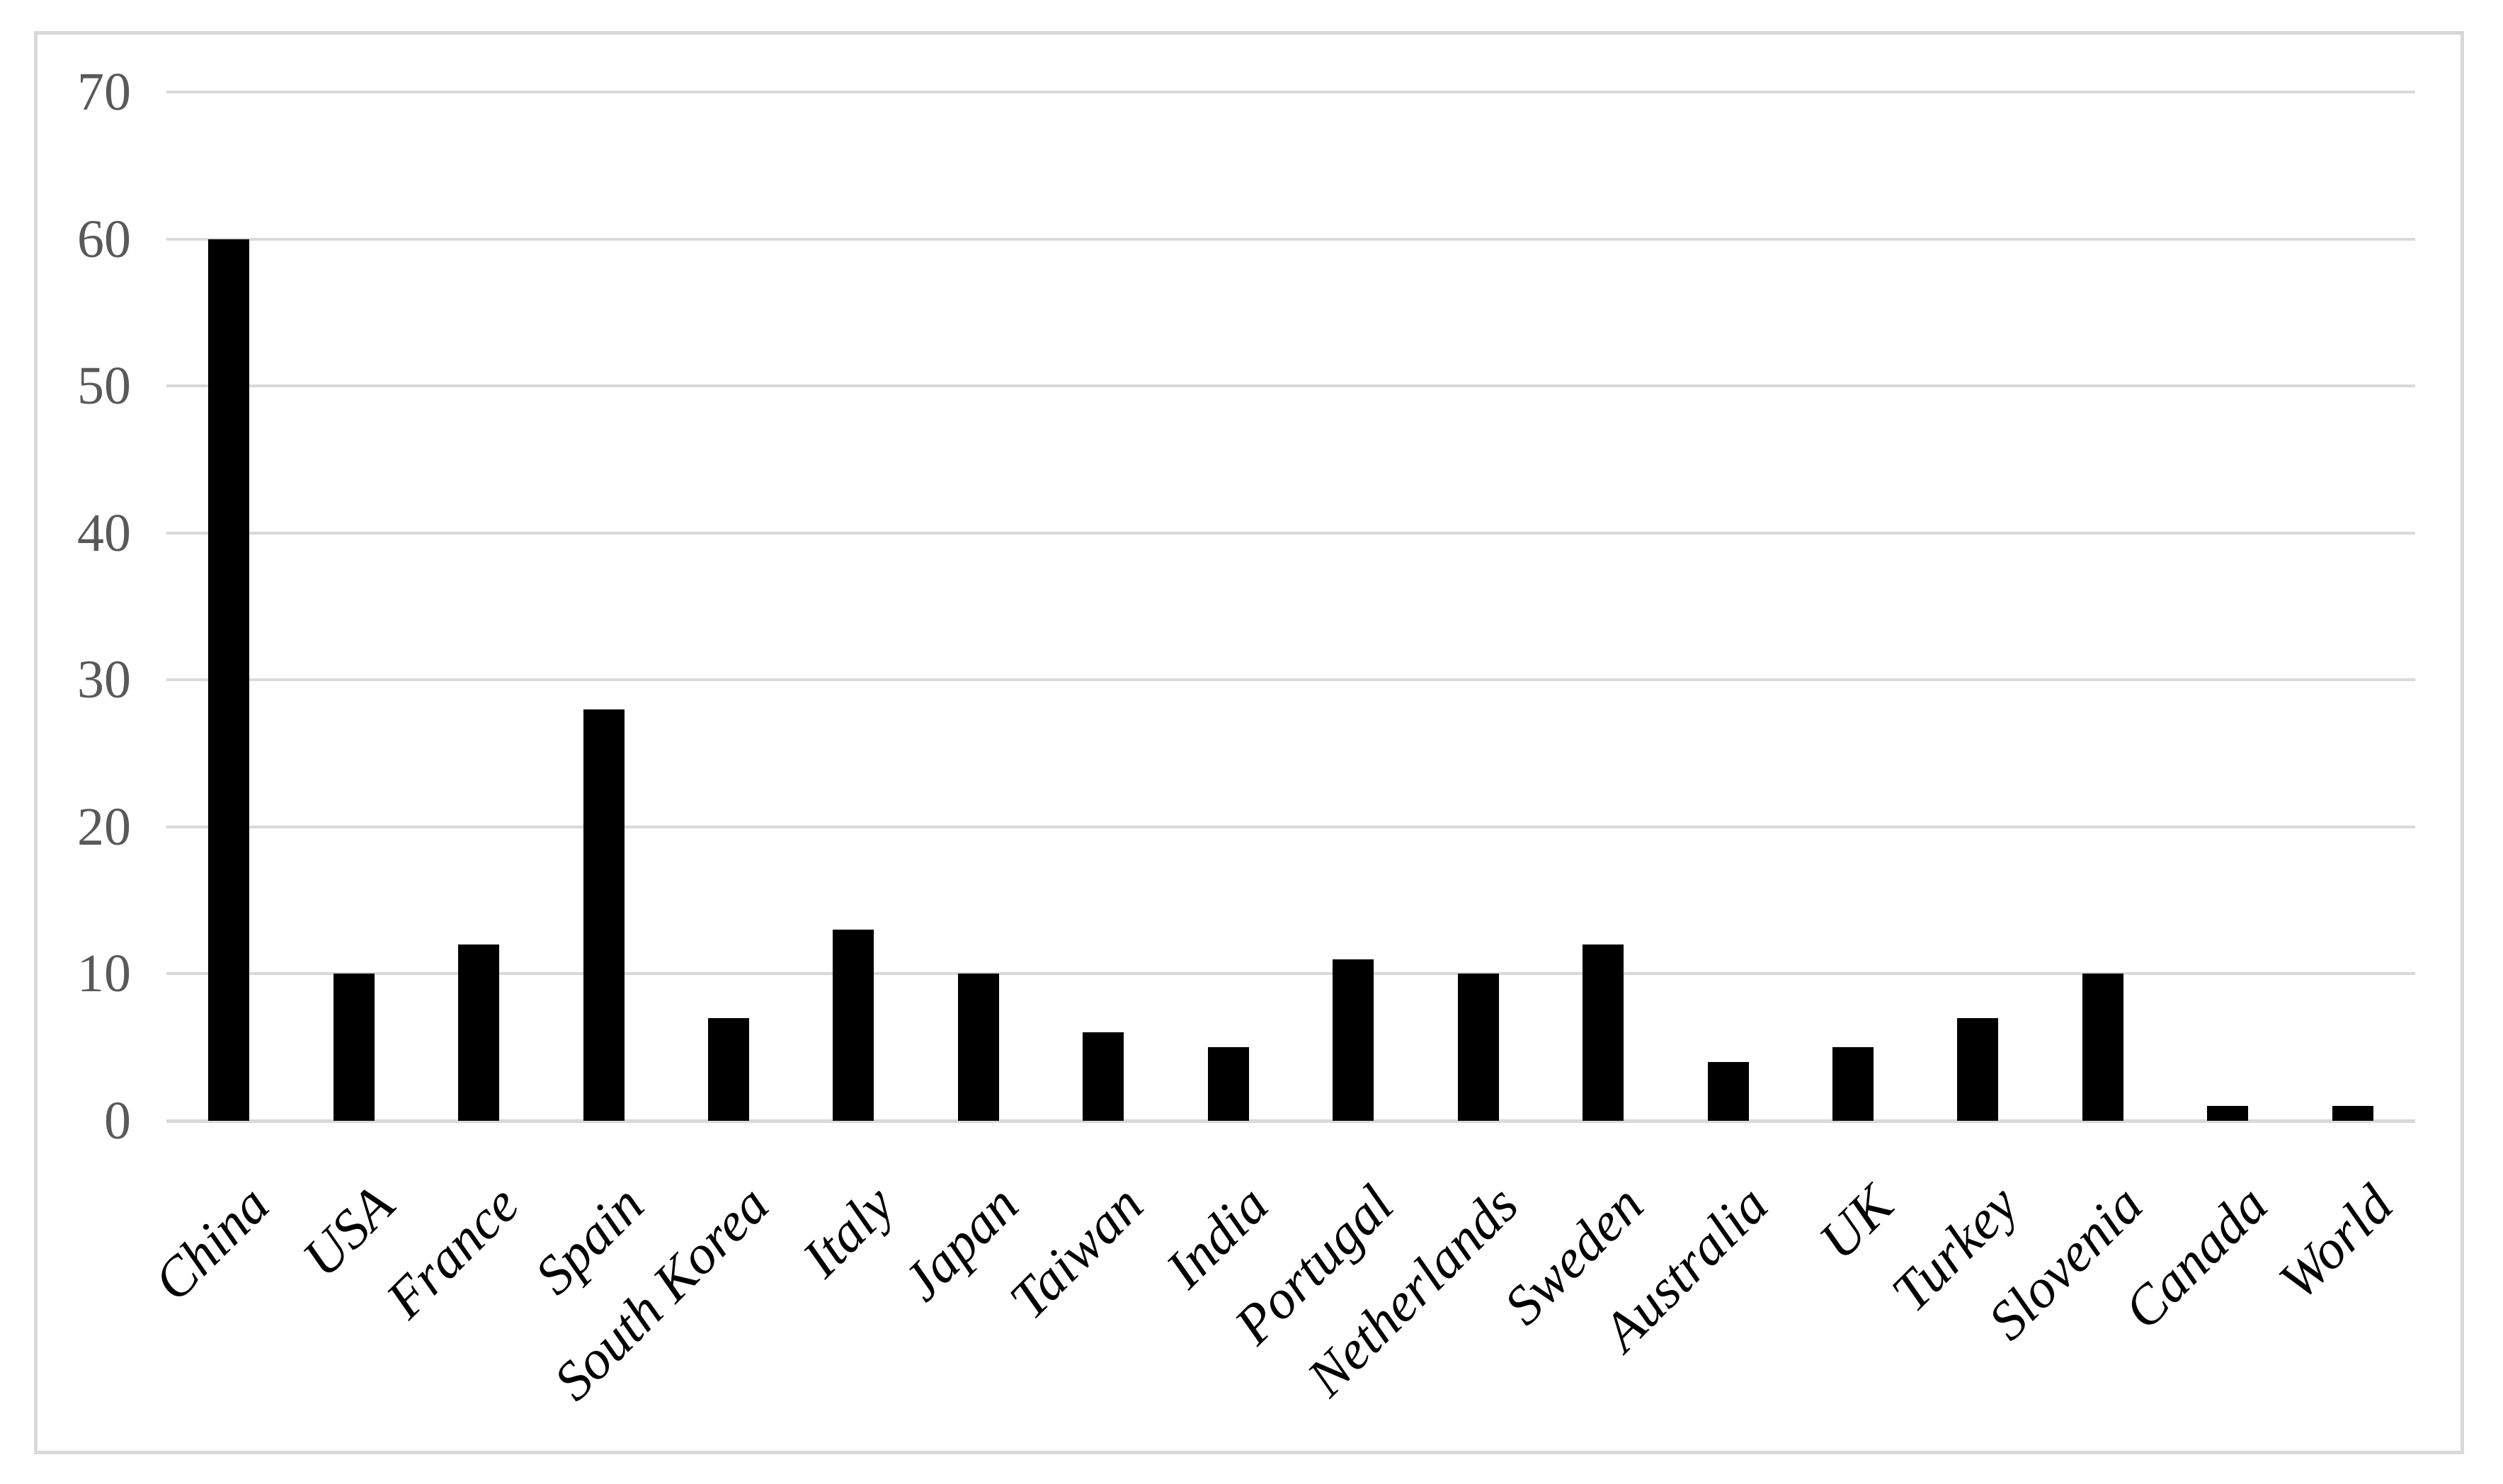 Image resolution: width=2503 pixels, height=1484 pixels. I want to click on bar-india, so click(1228, 1084).